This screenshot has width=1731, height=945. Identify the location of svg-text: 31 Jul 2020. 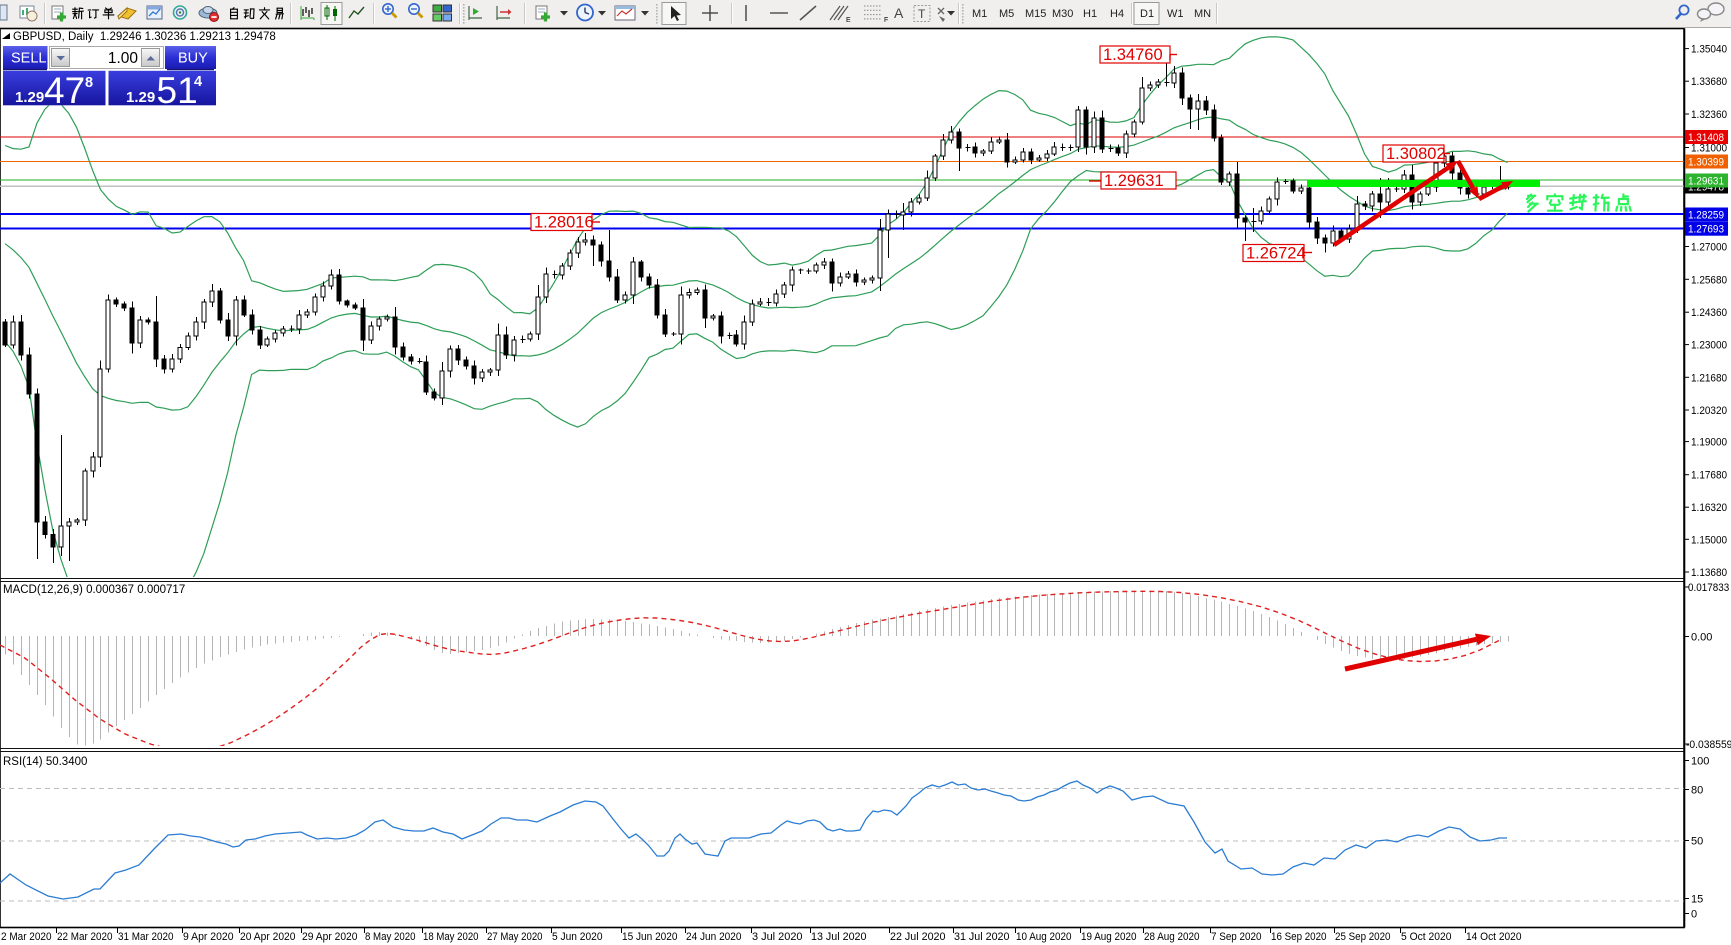
(982, 937).